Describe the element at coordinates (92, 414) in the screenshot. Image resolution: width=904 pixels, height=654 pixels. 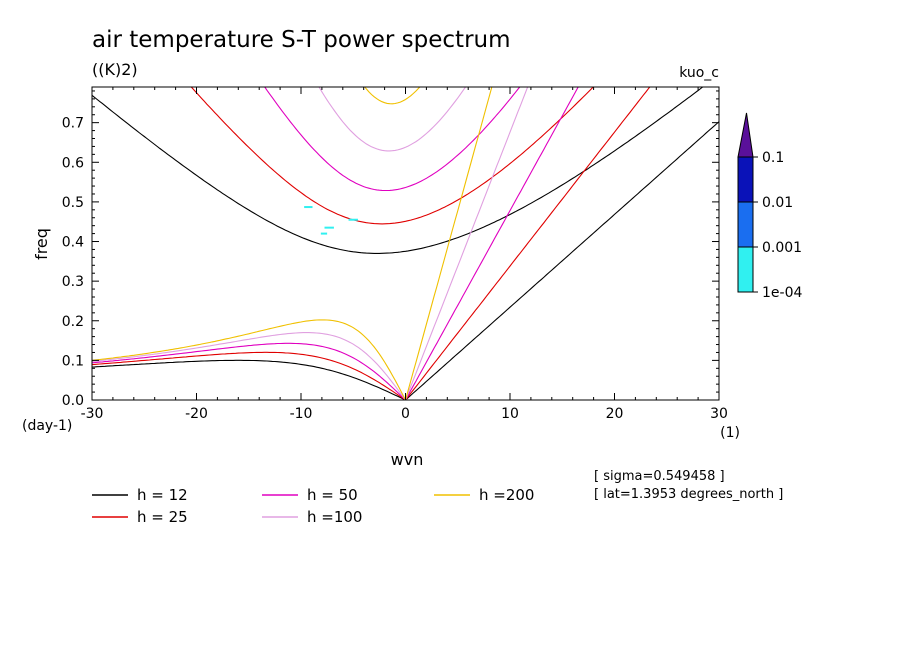
I see `x-tick-label: -30` at that location.